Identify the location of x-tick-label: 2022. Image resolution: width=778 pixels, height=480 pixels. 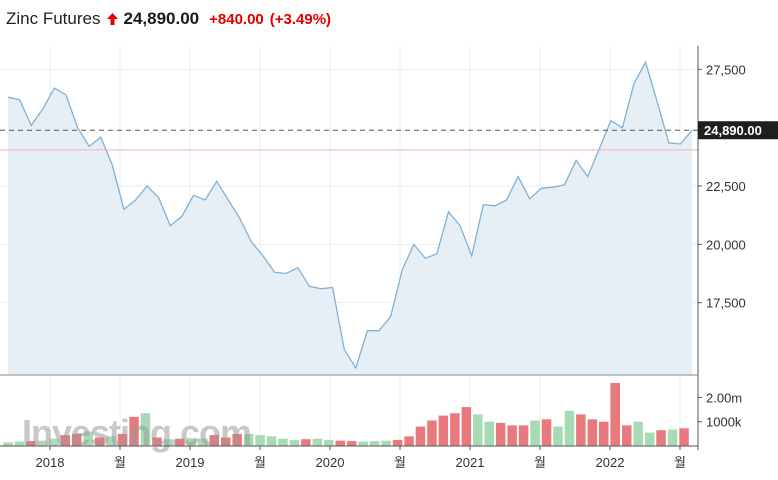
(610, 462).